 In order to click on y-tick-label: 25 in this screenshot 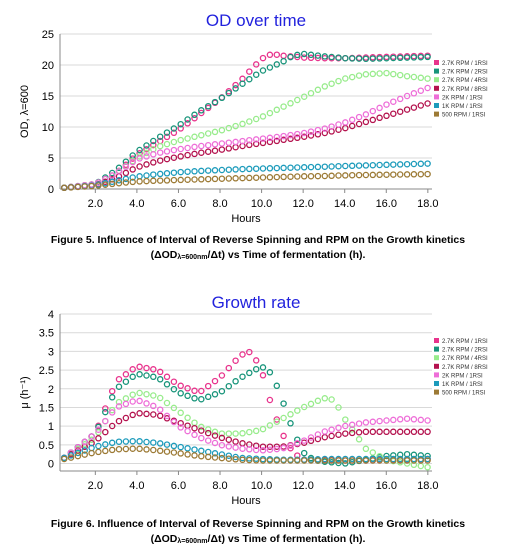, I will do `click(48, 35)`.